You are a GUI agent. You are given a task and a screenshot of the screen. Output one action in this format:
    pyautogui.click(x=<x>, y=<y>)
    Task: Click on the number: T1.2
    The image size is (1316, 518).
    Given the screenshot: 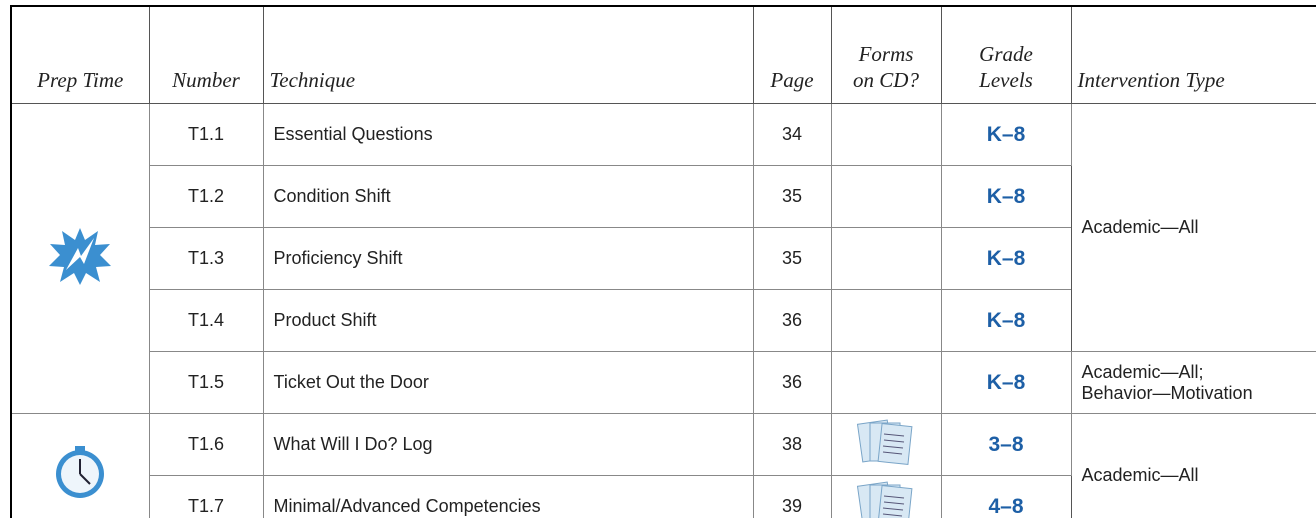 What is the action you would take?
    pyautogui.click(x=206, y=196)
    